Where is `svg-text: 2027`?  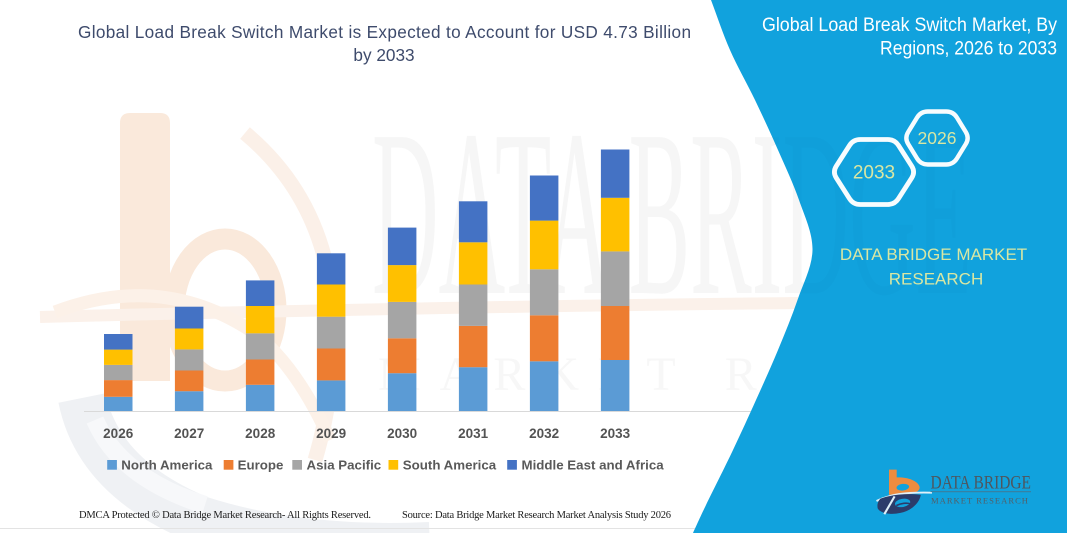
svg-text: 2027 is located at coordinates (189, 433).